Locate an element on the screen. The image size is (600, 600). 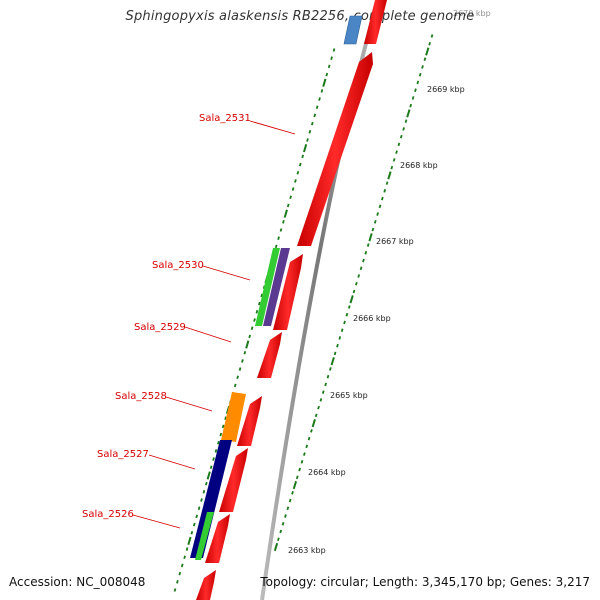
tick-label-2666: 2666 kbp is located at coordinates (372, 318).